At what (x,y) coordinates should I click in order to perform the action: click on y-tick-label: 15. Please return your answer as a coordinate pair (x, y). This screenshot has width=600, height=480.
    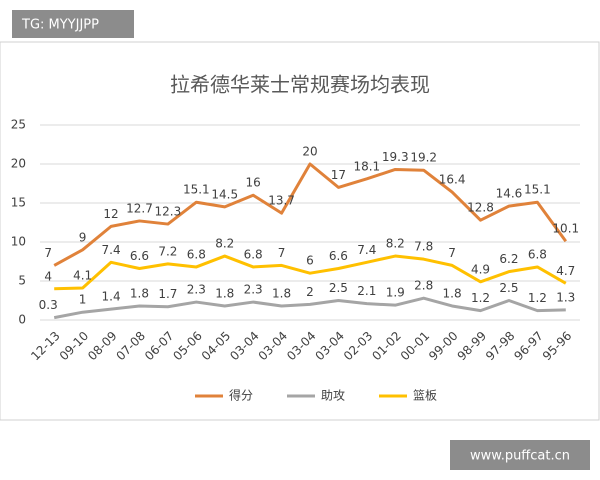
    Looking at the image, I should click on (18, 203).